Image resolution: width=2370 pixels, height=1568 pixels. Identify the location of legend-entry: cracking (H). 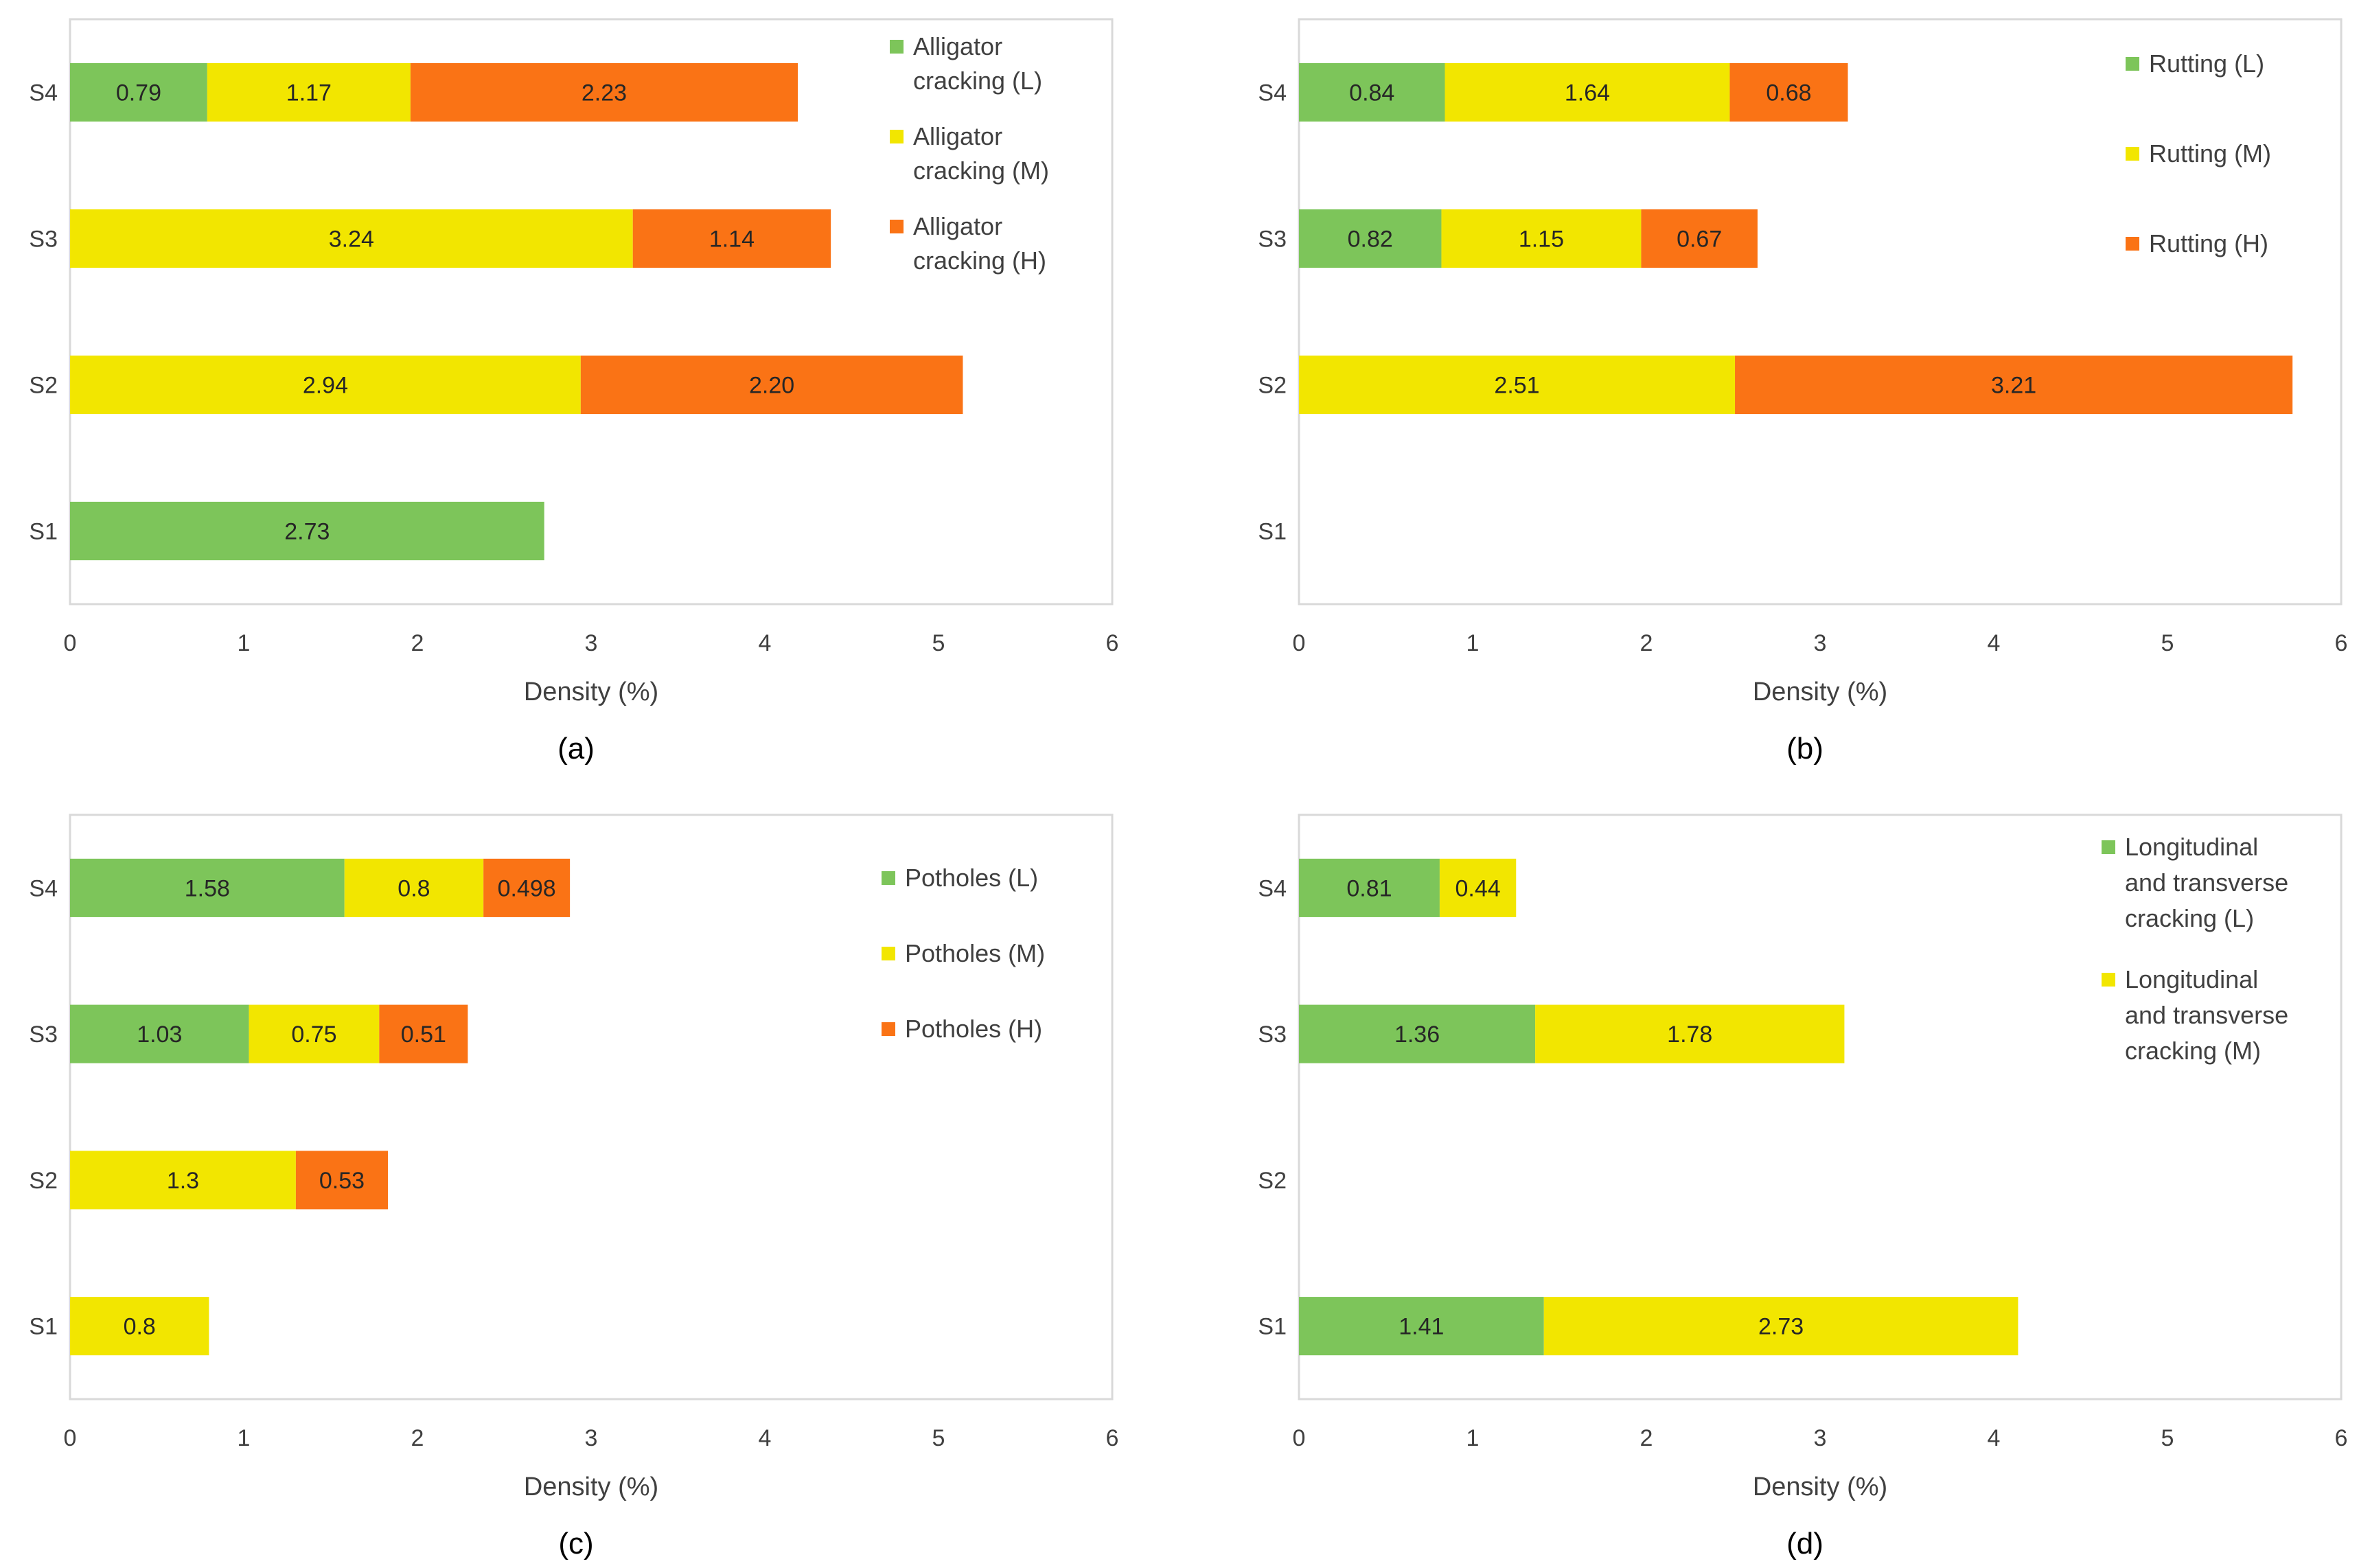
(979, 260).